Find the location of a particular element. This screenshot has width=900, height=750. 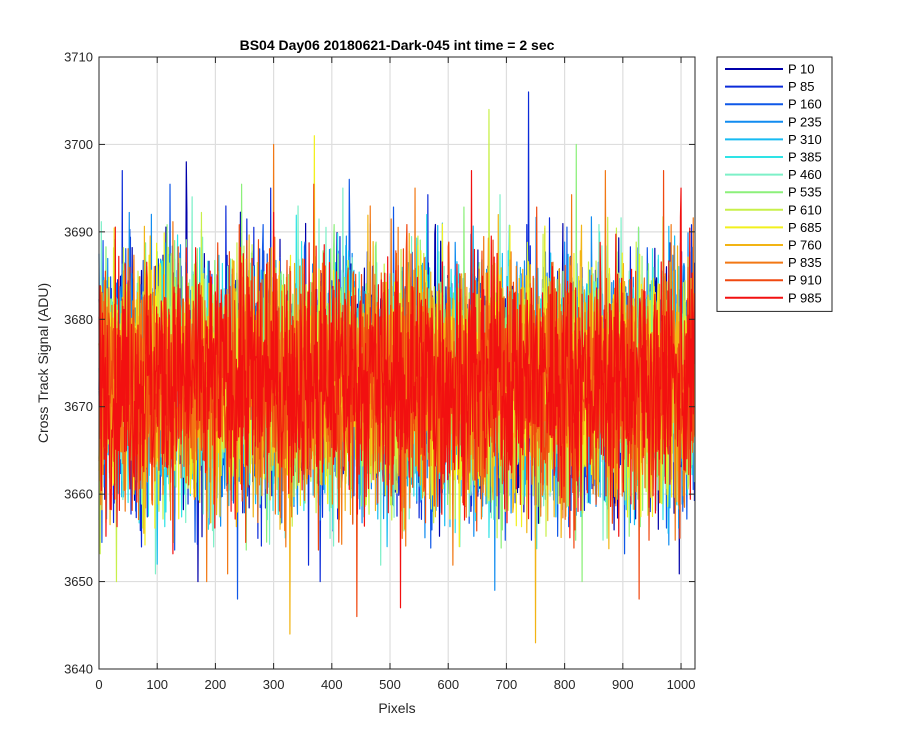

y-tick-label: 3650 is located at coordinates (78, 581).